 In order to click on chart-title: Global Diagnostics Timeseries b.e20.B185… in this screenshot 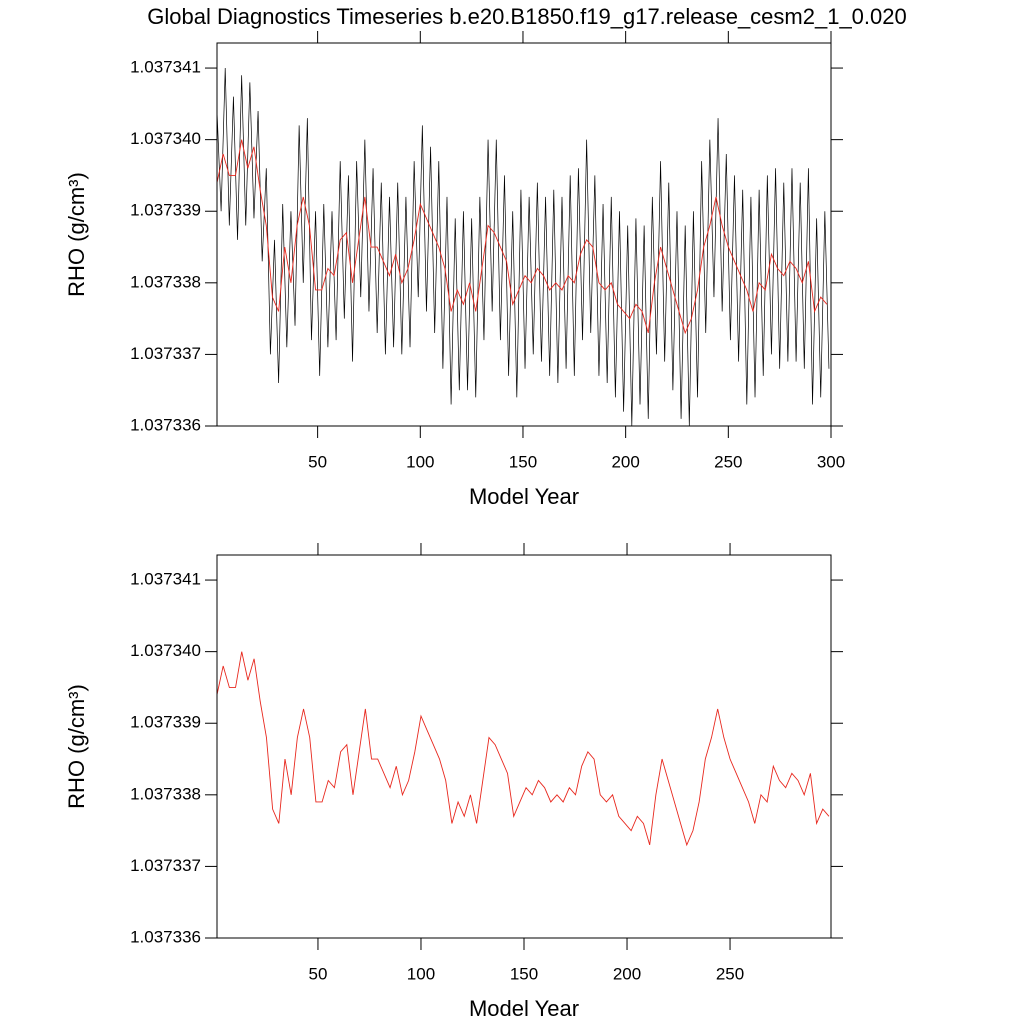, I will do `click(526, 16)`.